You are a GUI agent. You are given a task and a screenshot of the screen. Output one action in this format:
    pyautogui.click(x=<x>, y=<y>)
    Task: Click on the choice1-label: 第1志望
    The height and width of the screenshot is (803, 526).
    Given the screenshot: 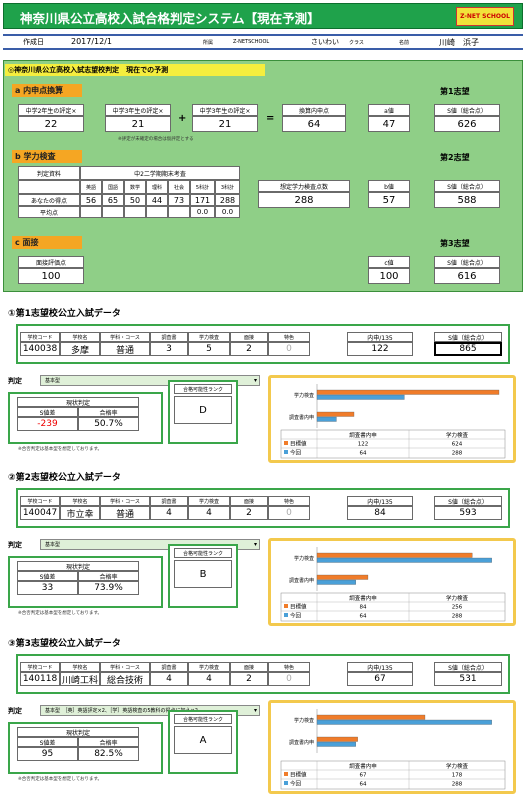 What is the action you would take?
    pyautogui.click(x=455, y=91)
    